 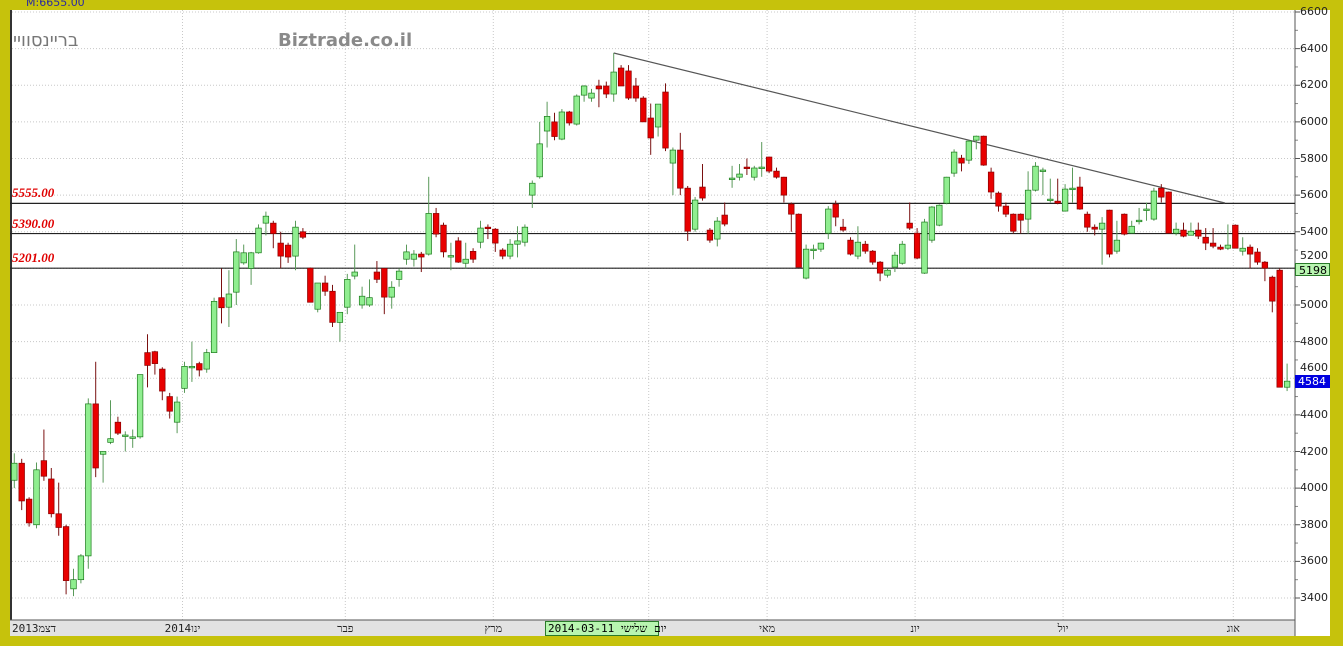 I want to click on x-tick-label: יול, so click(x=1063, y=628).